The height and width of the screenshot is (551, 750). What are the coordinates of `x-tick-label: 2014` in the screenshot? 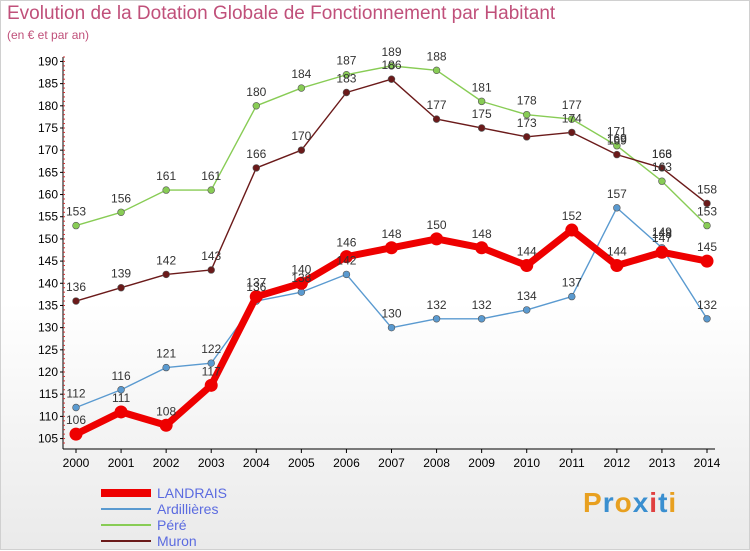 It's located at (707, 463).